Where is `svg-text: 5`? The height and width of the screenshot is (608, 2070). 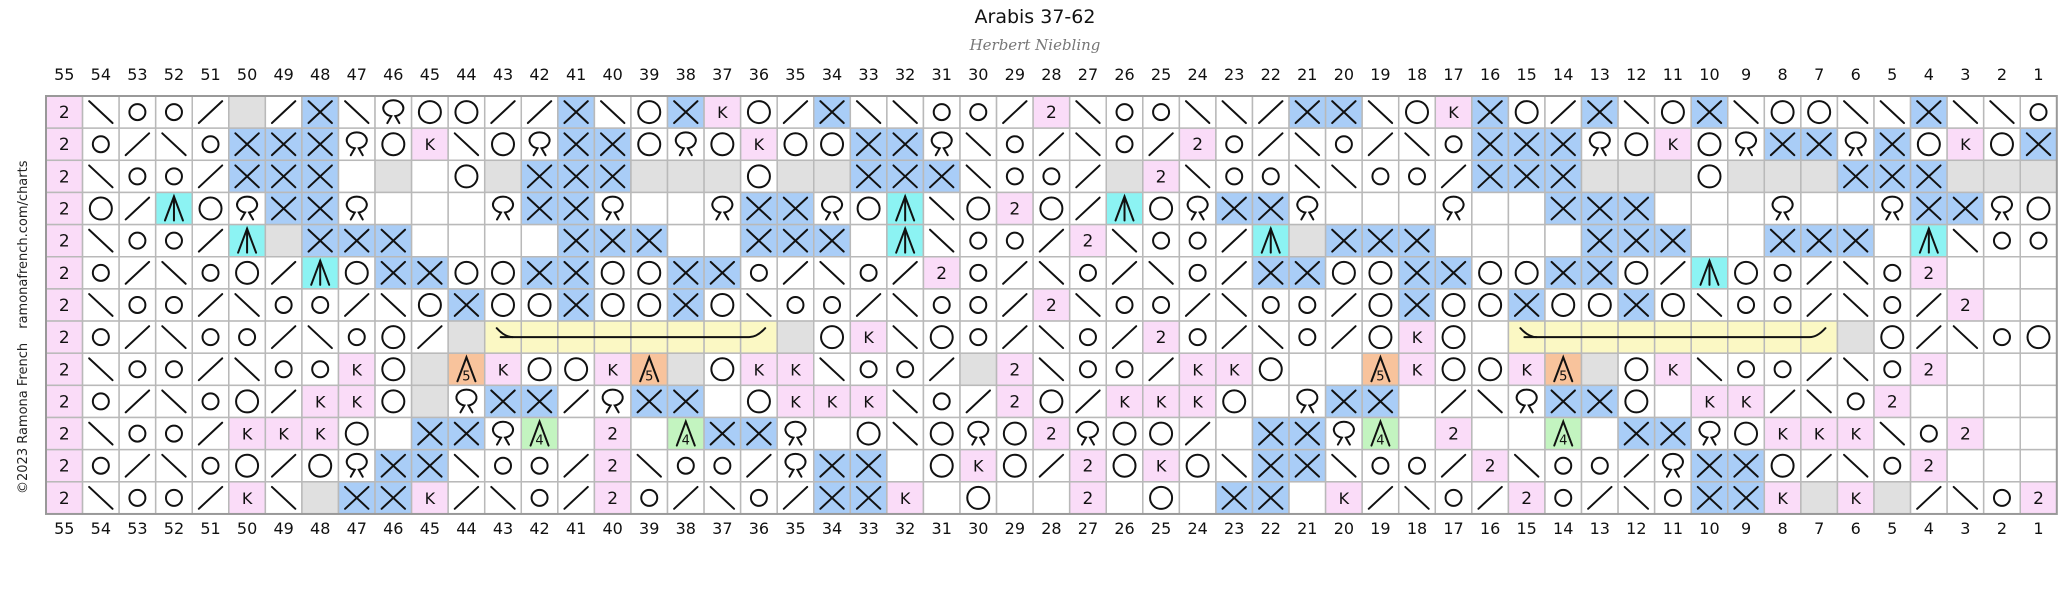 svg-text: 5 is located at coordinates (1563, 376).